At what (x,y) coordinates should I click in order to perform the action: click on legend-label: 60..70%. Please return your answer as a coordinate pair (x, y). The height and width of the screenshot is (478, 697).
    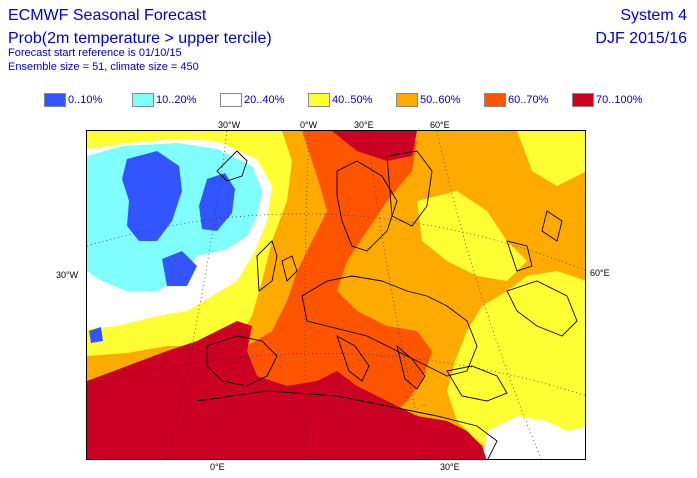
    Looking at the image, I should click on (528, 100).